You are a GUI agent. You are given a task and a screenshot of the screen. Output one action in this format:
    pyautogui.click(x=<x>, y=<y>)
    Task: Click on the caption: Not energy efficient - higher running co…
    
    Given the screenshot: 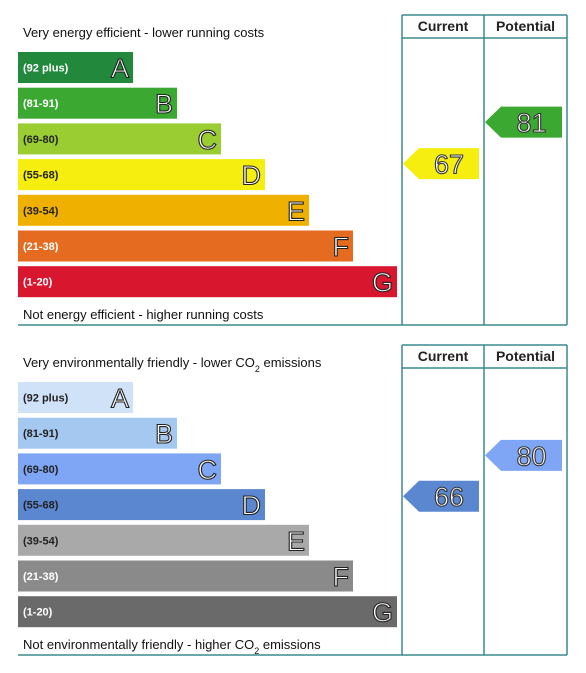 What is the action you would take?
    pyautogui.click(x=143, y=314)
    